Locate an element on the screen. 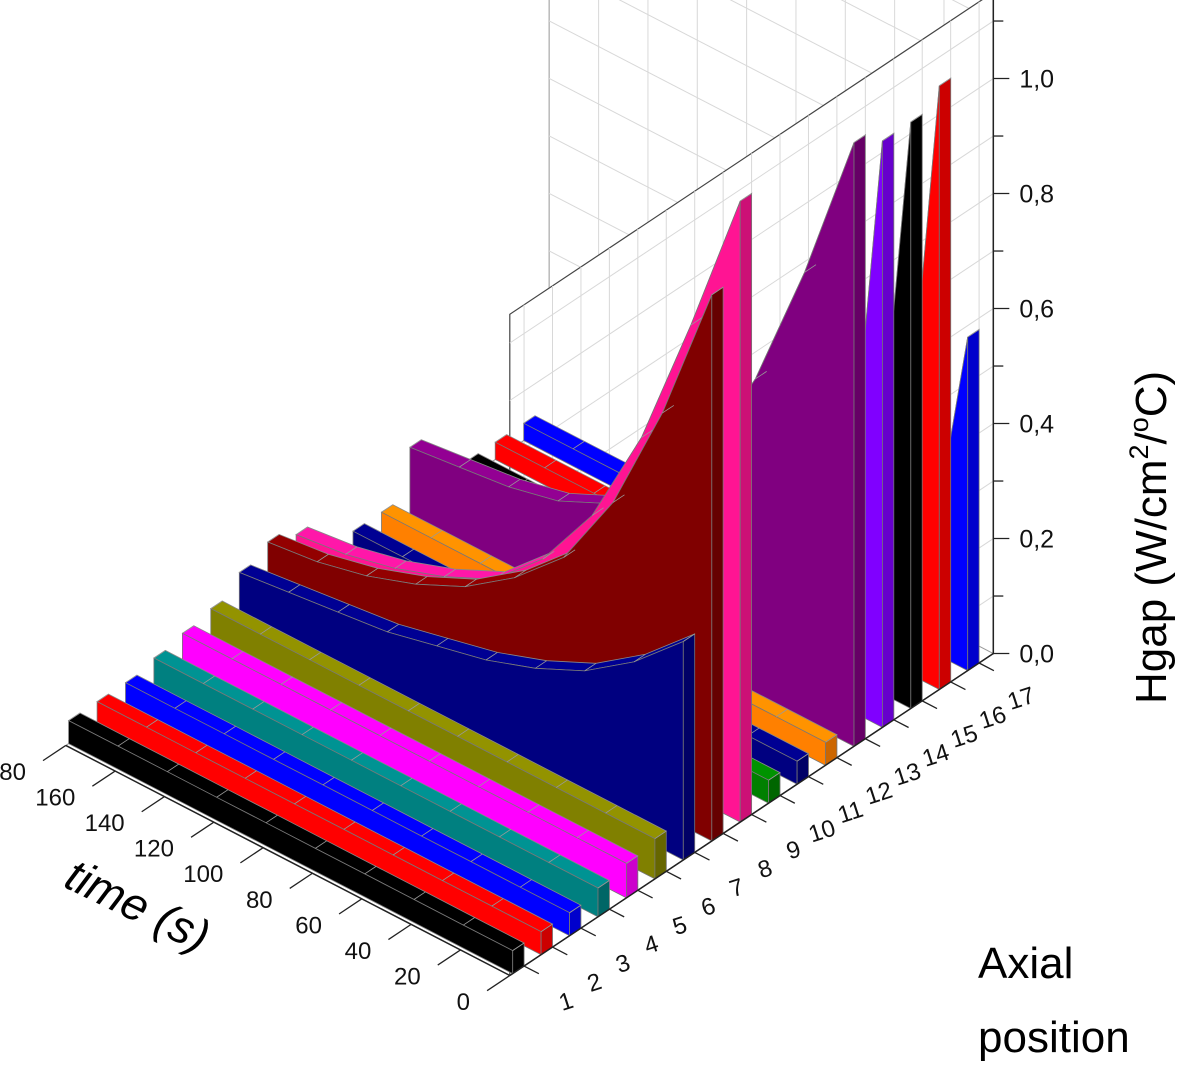 Image resolution: width=1200 pixels, height=1086 pixels. axial-tick-label: 8 is located at coordinates (765, 869).